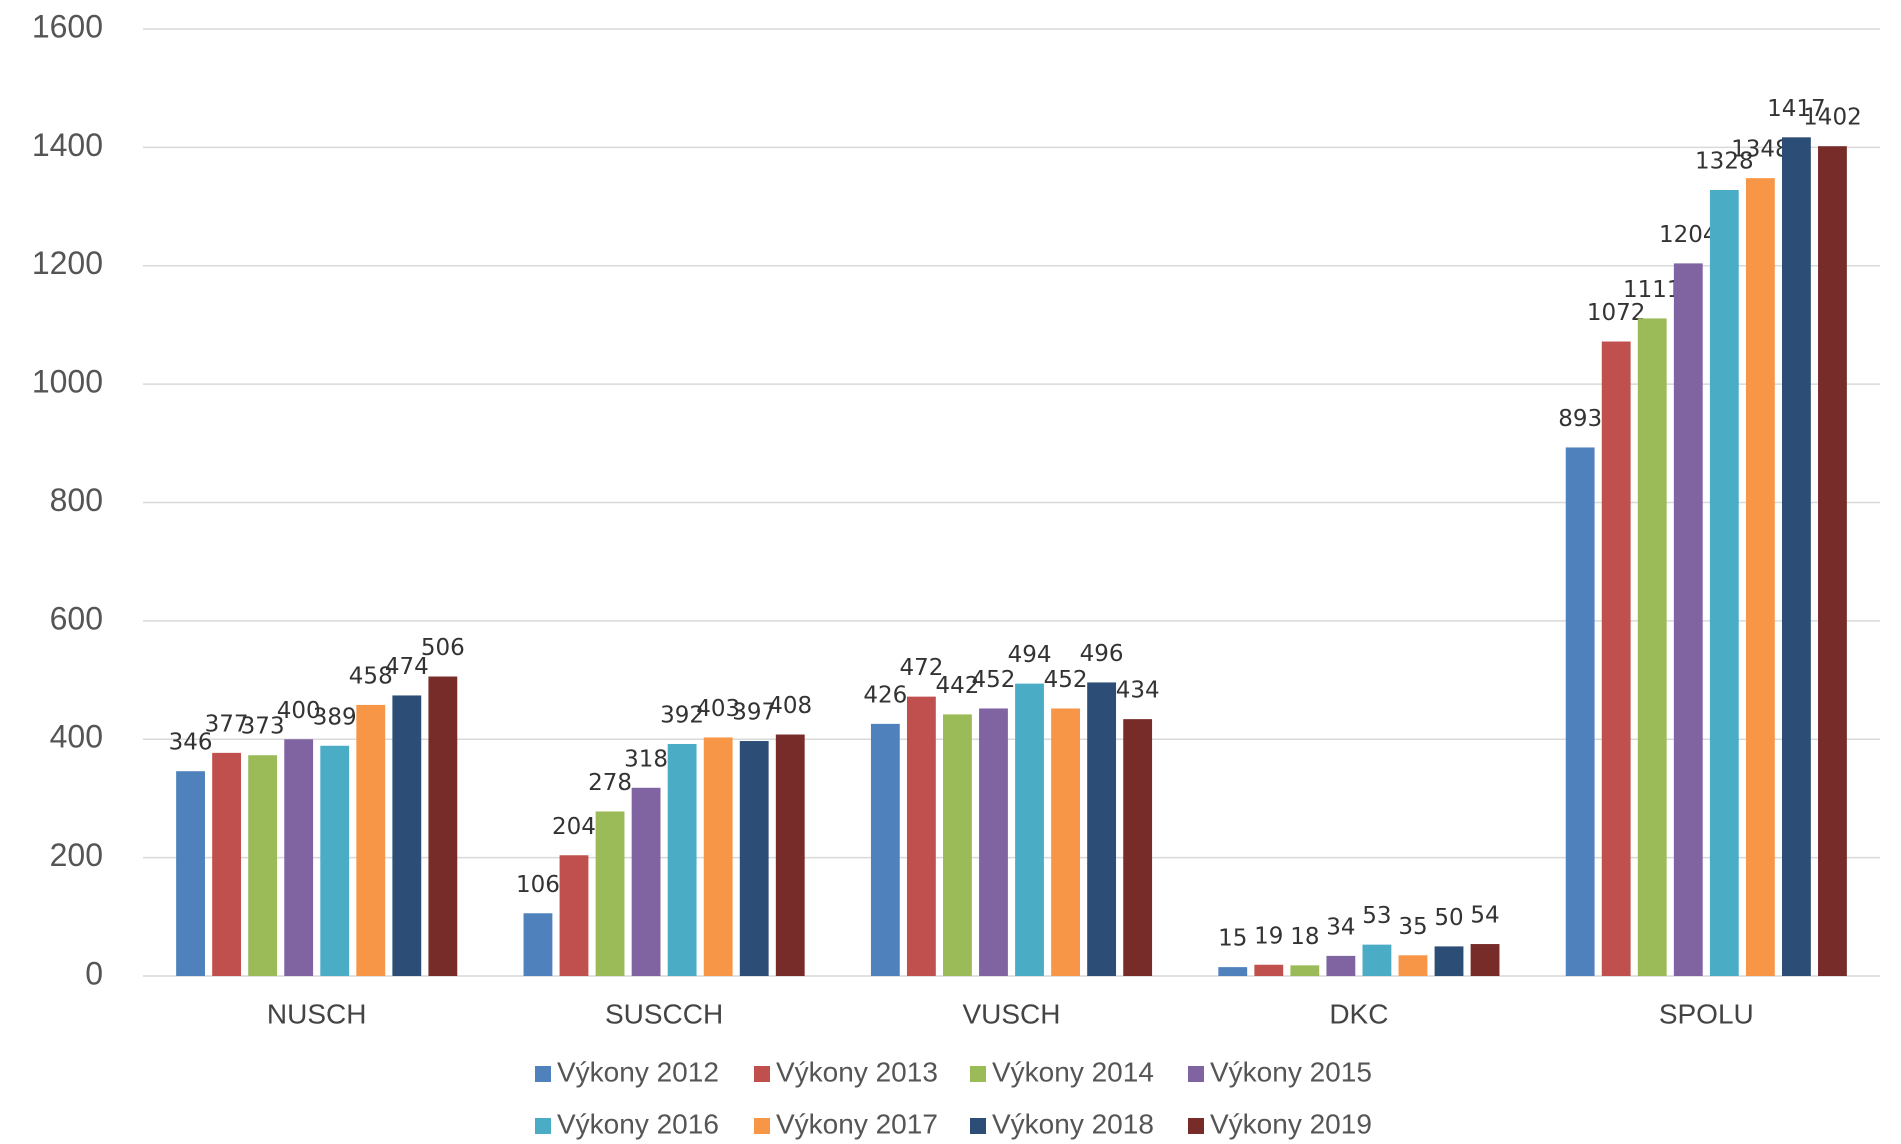  Describe the element at coordinates (94, 973) in the screenshot. I see `y-tick-label: 0` at that location.